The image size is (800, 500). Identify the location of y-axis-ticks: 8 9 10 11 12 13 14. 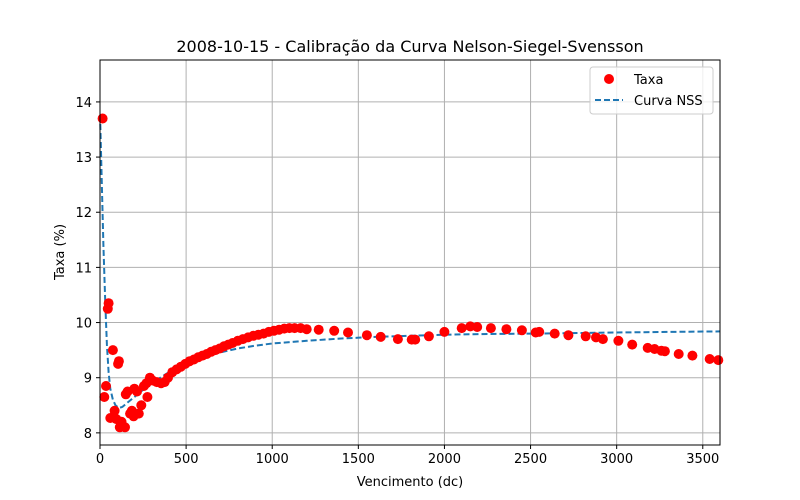
(87, 269).